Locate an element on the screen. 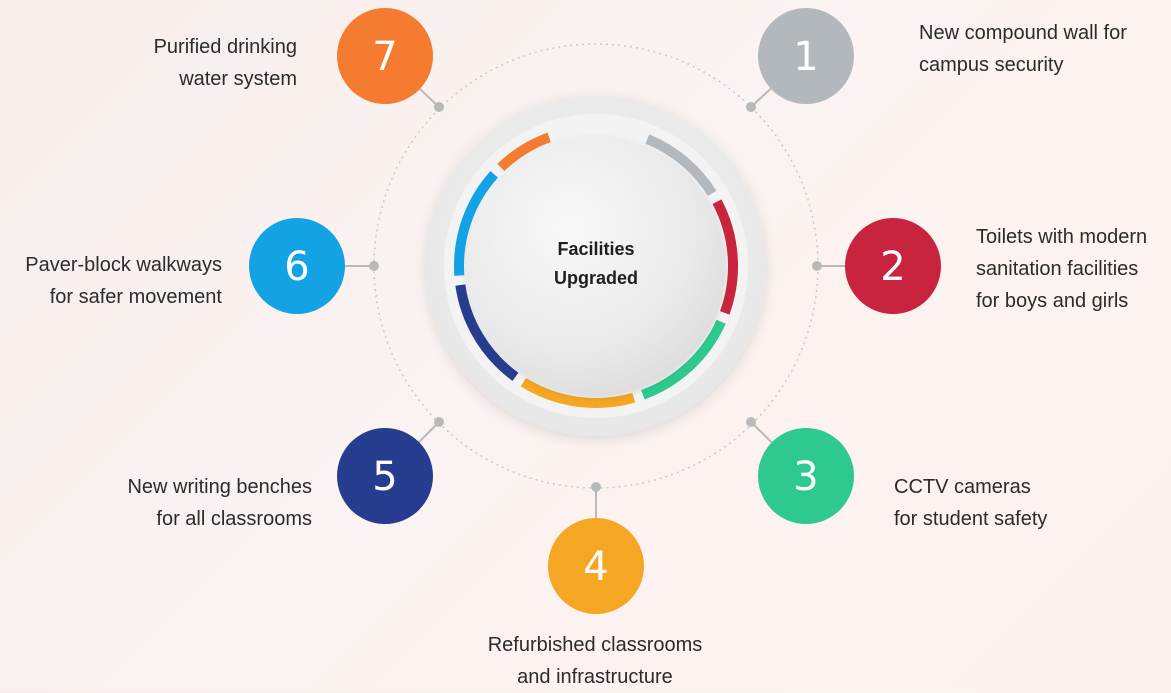  step-node-7: 7 is located at coordinates (385, 56).